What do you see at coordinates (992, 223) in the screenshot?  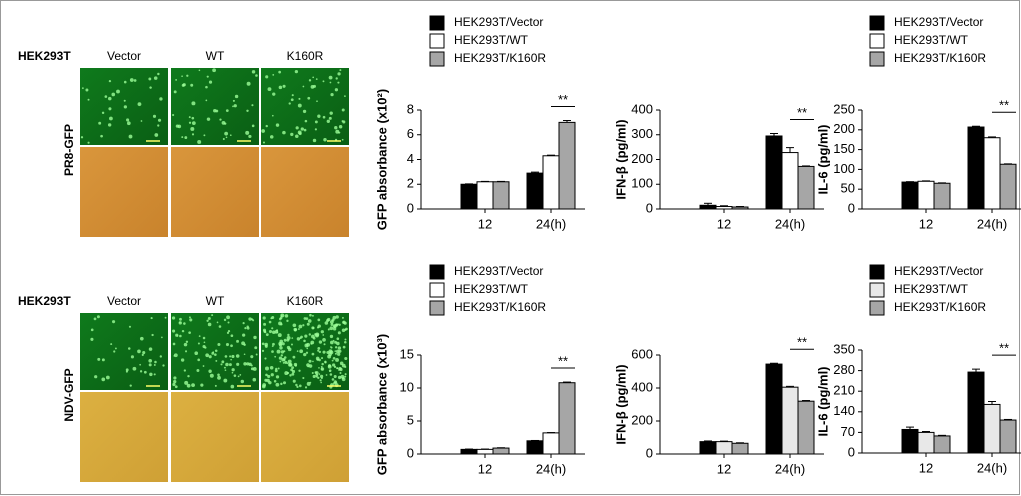 I see `x-tick-label: 24(h)` at bounding box center [992, 223].